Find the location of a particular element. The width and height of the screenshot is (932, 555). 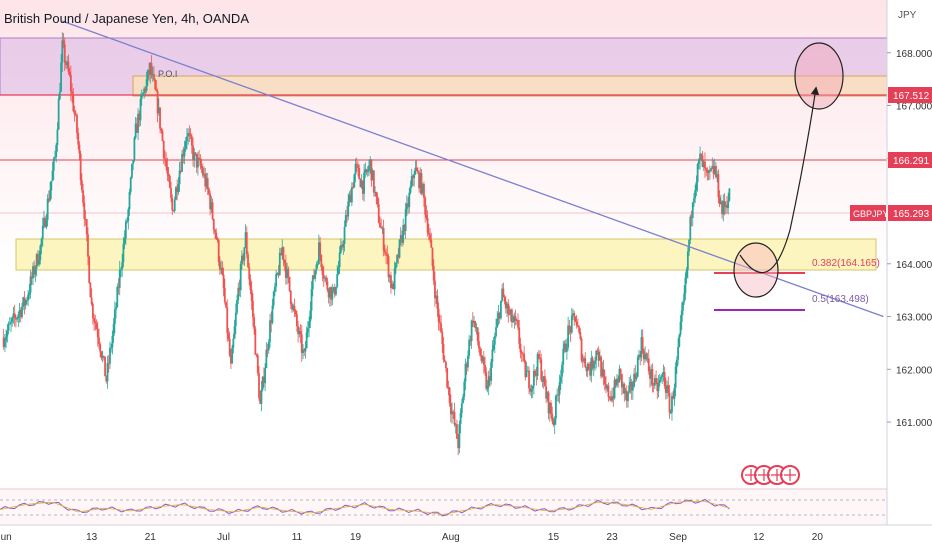

time-tick-label: 15 is located at coordinates (554, 537).